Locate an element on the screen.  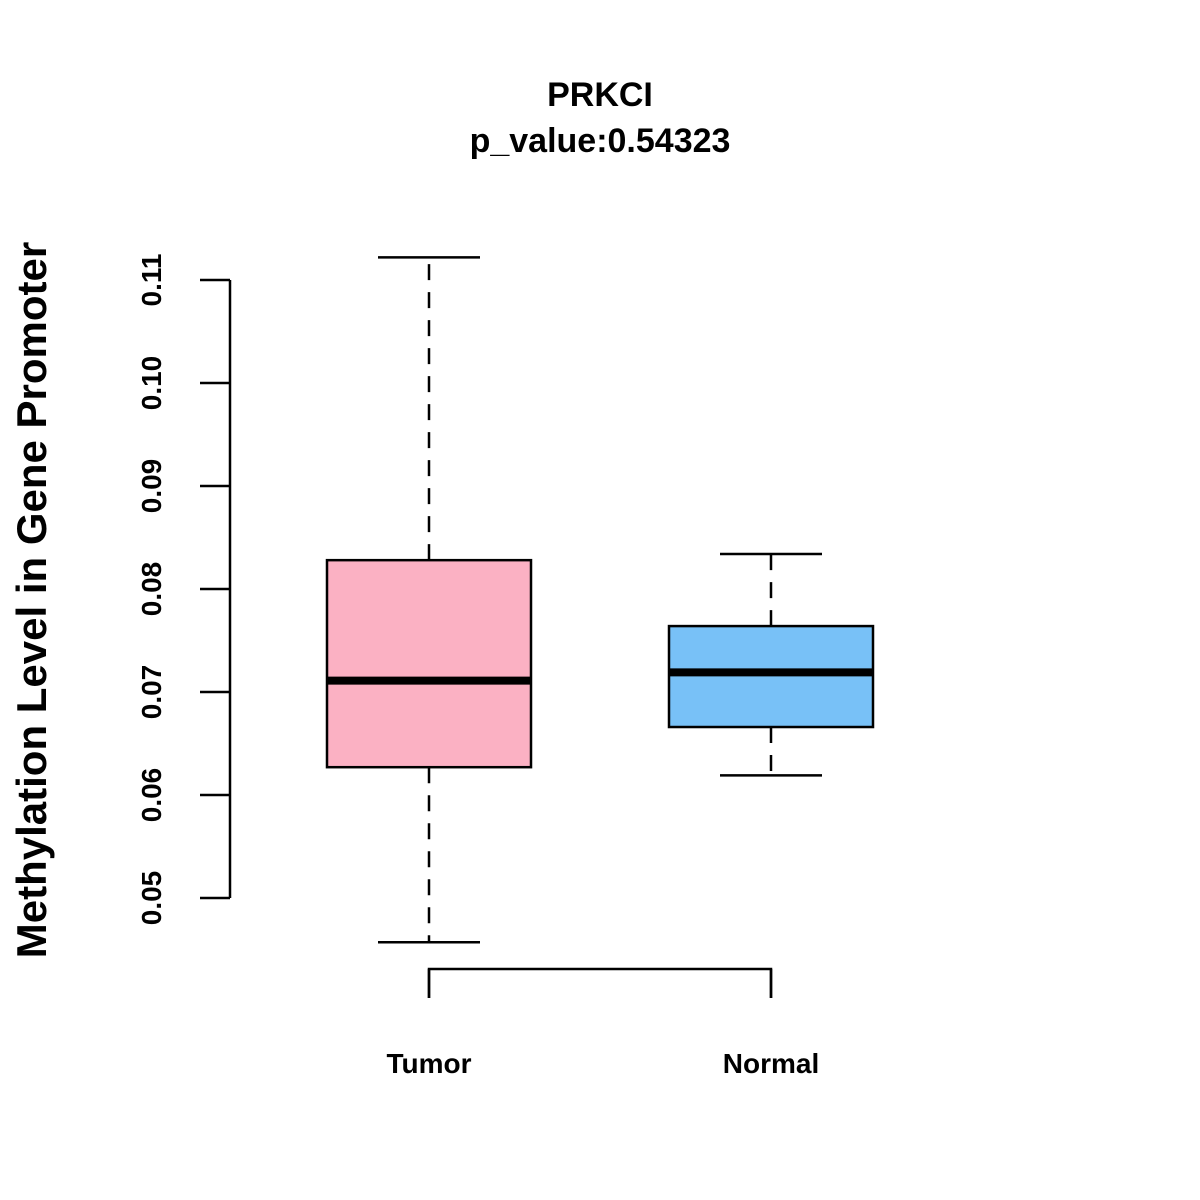
x-tick-label-tumor: Tumor is located at coordinates (428, 1063).